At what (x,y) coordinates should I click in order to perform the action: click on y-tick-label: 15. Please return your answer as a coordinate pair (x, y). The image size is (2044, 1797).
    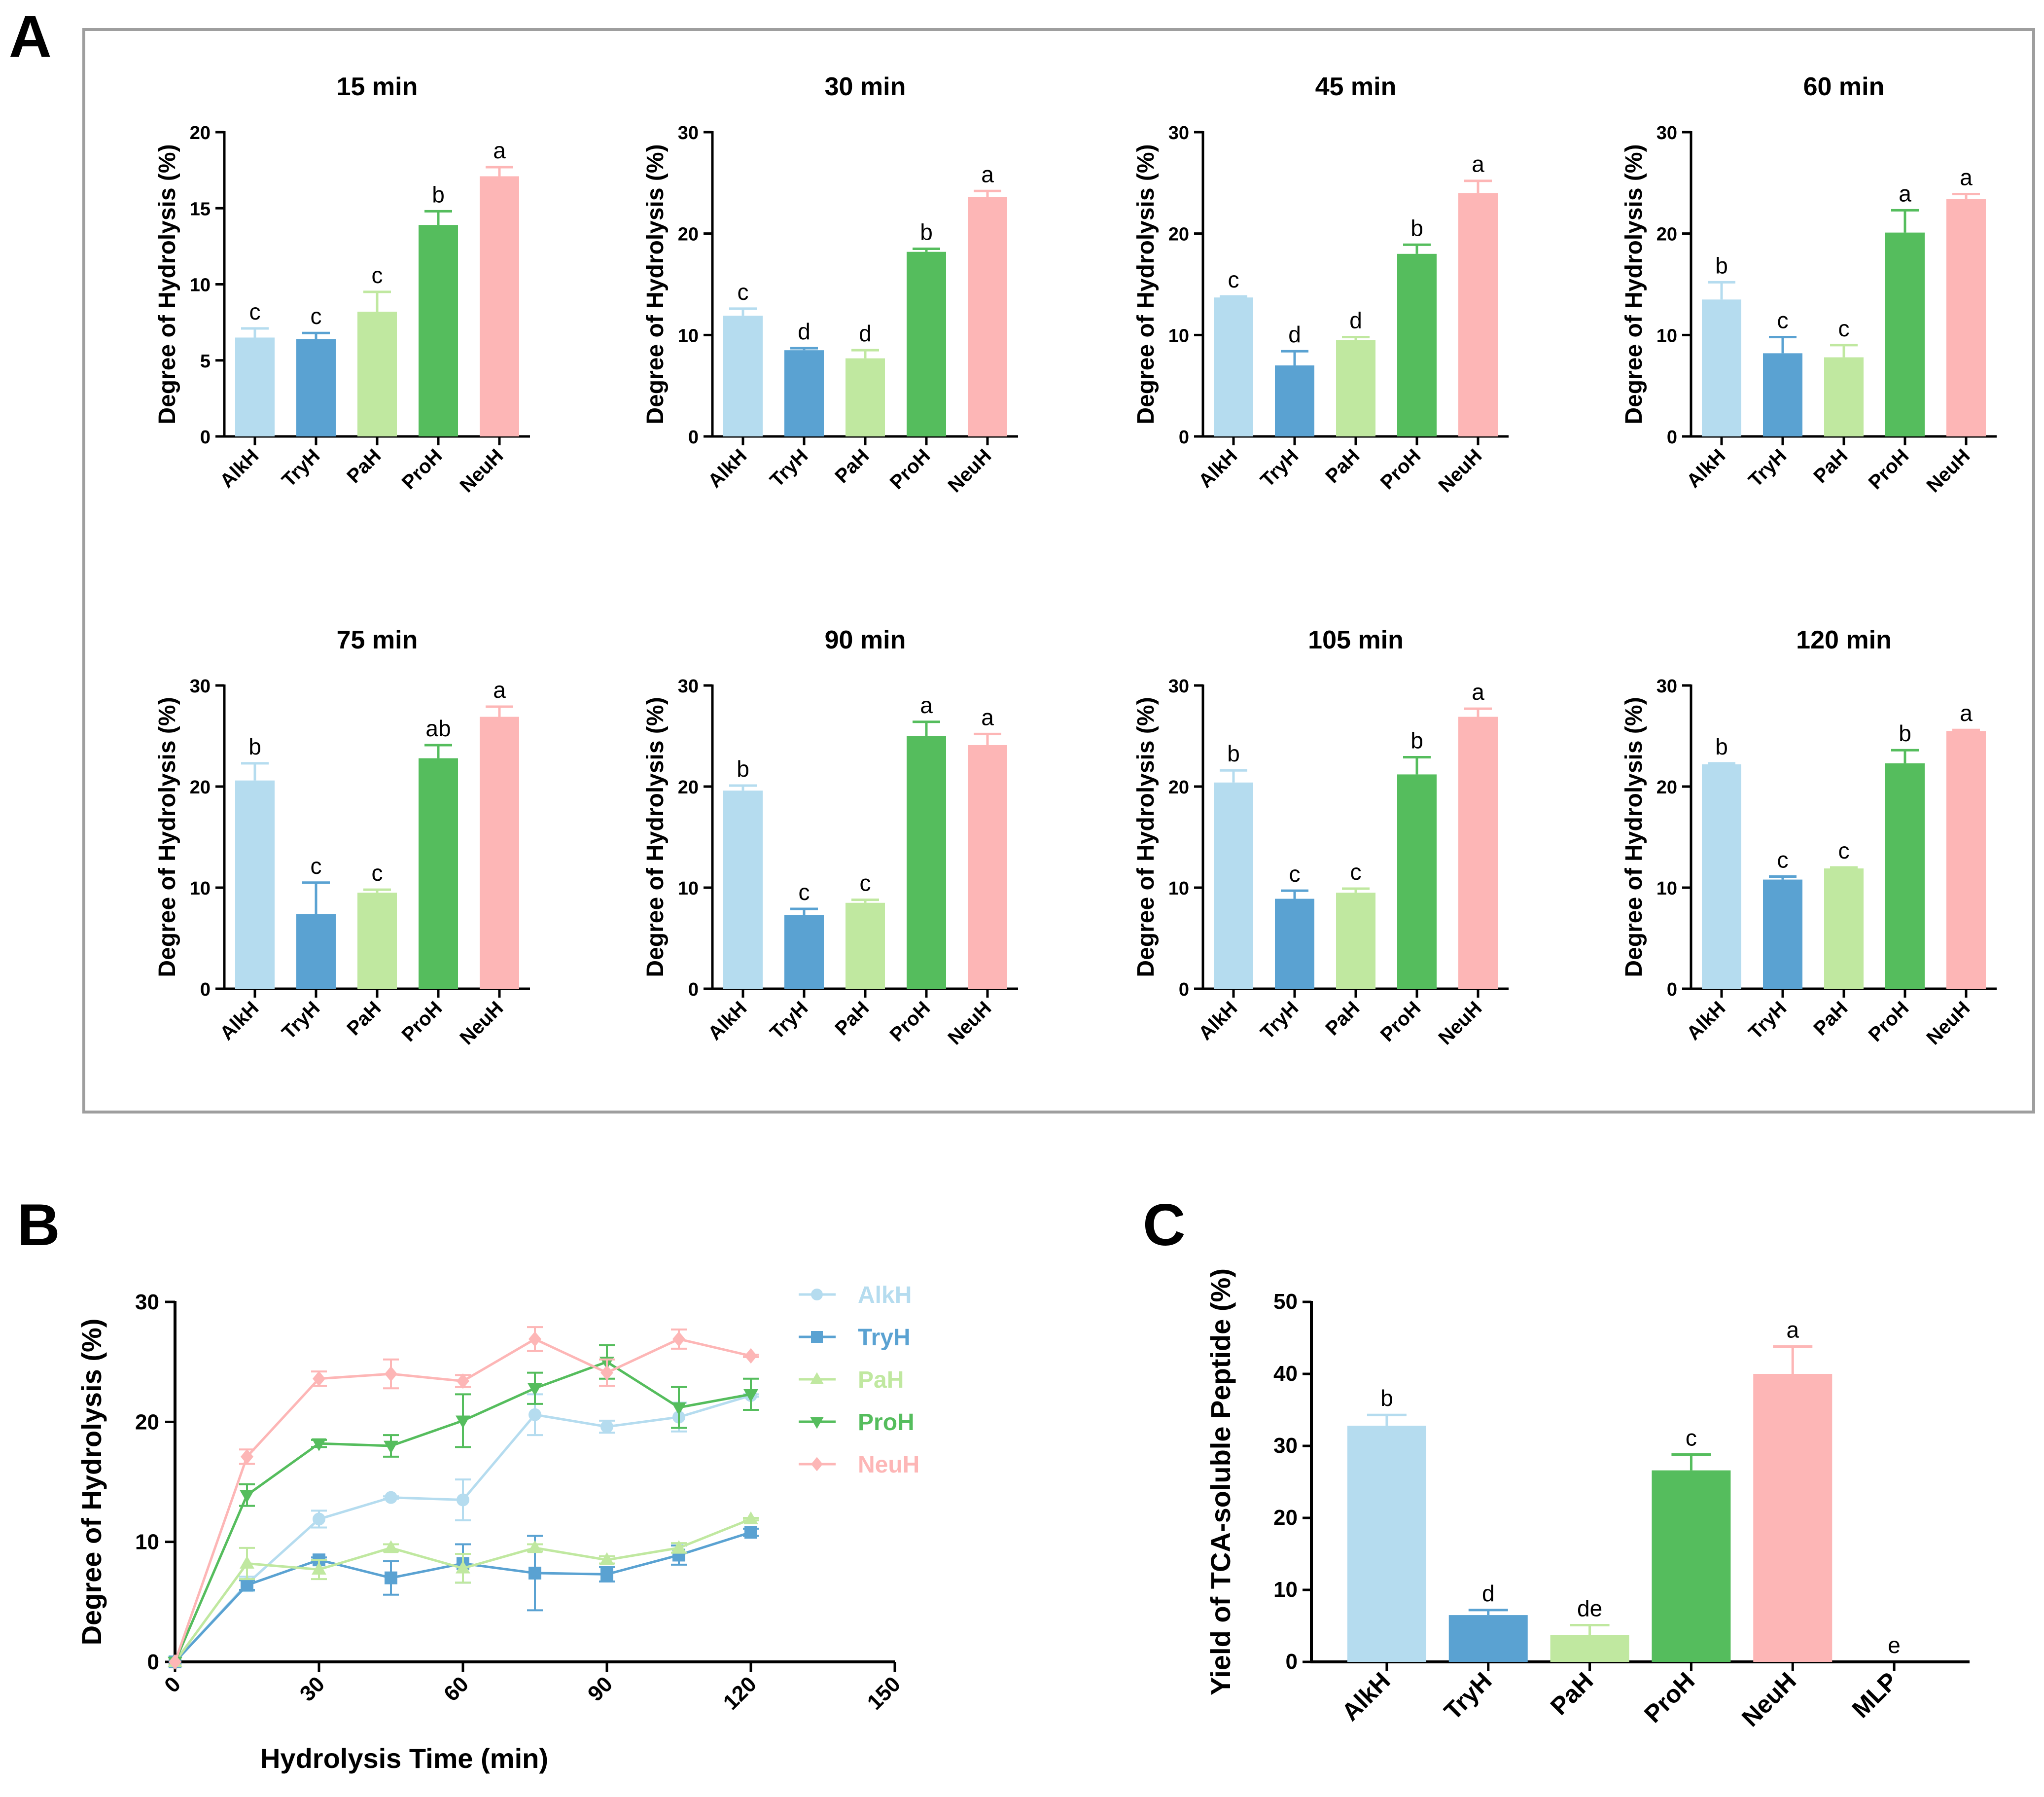
    Looking at the image, I should click on (201, 209).